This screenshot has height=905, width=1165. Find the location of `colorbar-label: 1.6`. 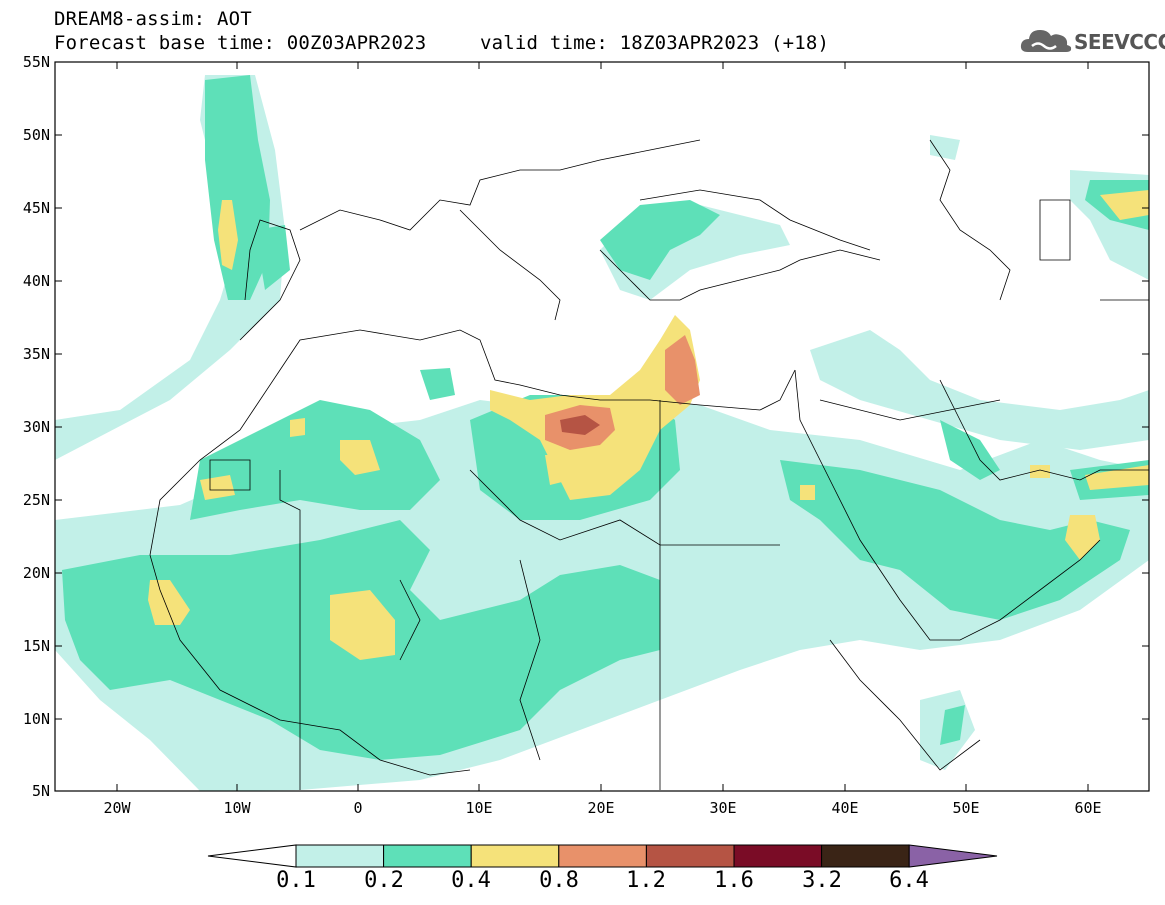

colorbar-label: 1.6 is located at coordinates (734, 880).